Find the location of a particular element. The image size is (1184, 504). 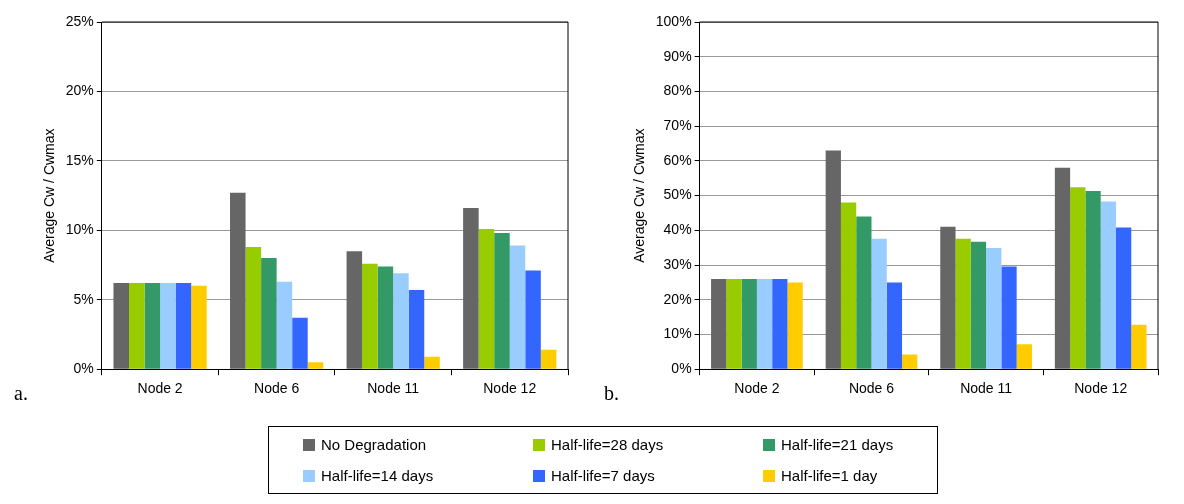

legend-label: No Degradation is located at coordinates (374, 444).